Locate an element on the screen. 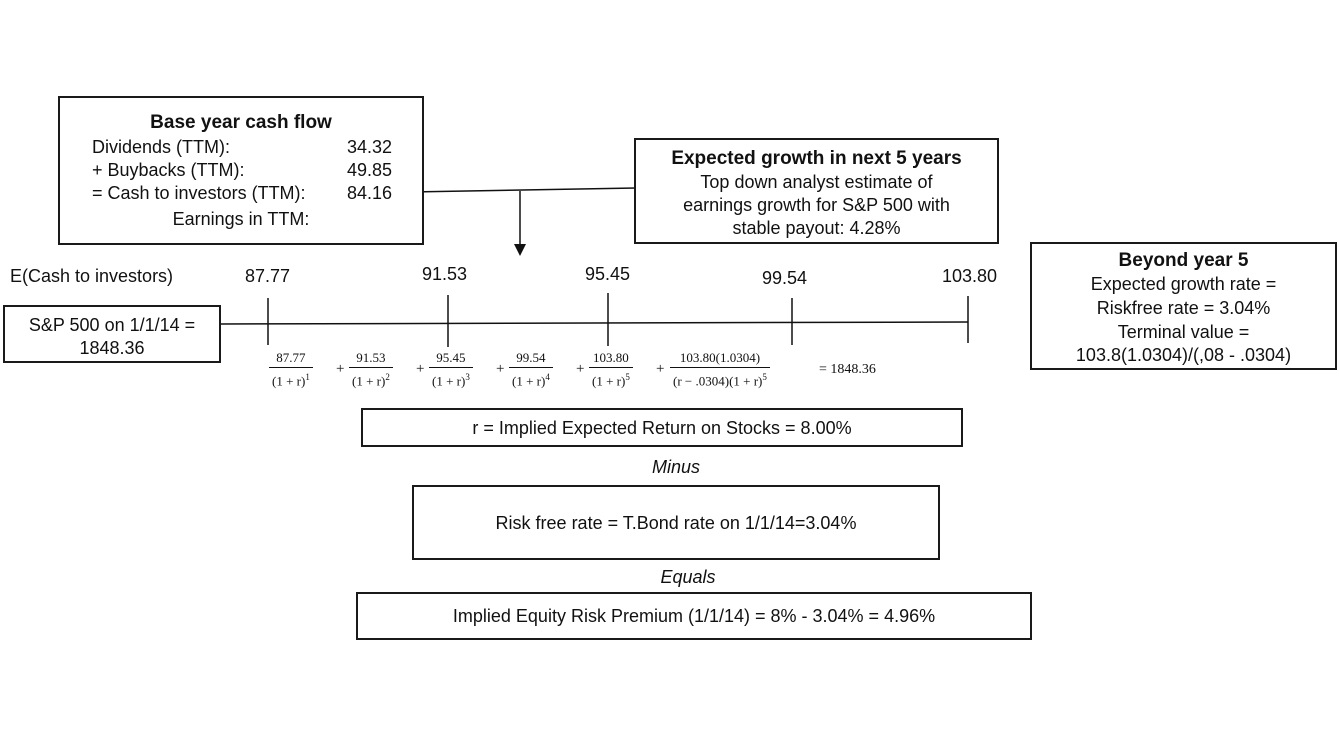 Image resolution: width=1339 pixels, height=737 pixels. pv-term-3-numerator: 95.45 is located at coordinates (451, 357).